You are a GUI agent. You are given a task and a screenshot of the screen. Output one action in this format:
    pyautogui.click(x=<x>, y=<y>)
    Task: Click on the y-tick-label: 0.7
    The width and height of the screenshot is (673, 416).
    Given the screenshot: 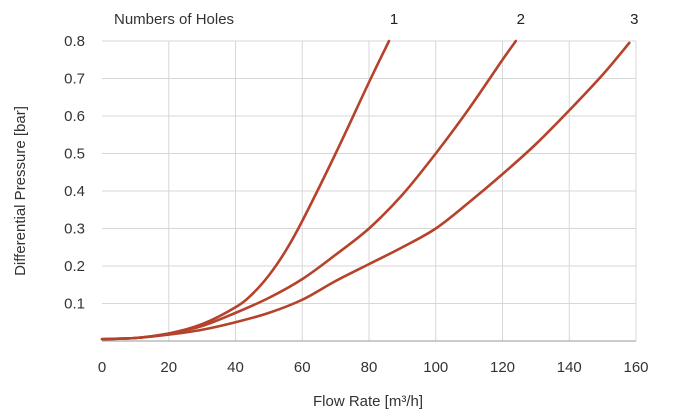 What is the action you would take?
    pyautogui.click(x=74, y=79)
    